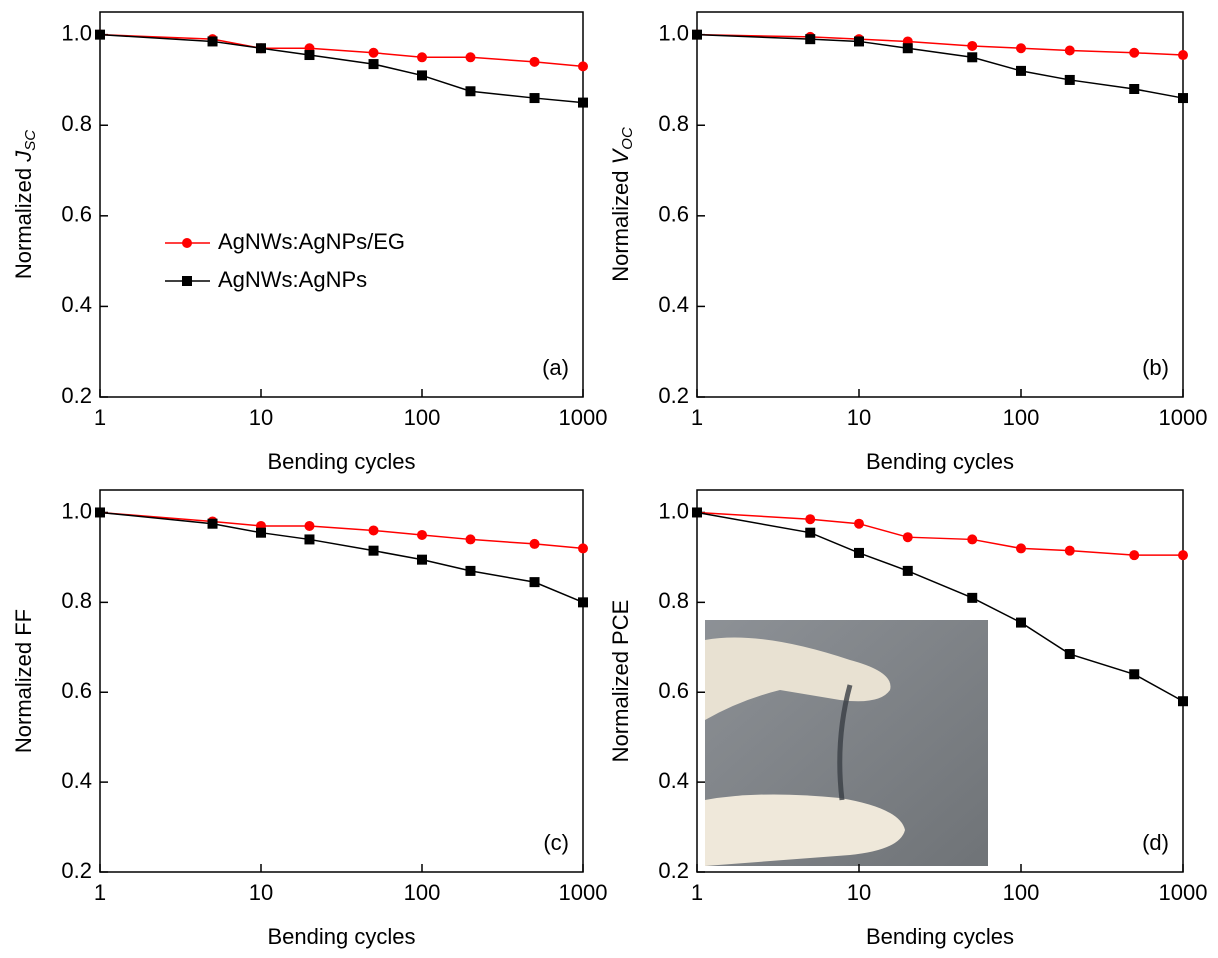 This screenshot has width=1218, height=958. I want to click on legend-label: AgNWs:AgNPs, so click(292, 279).